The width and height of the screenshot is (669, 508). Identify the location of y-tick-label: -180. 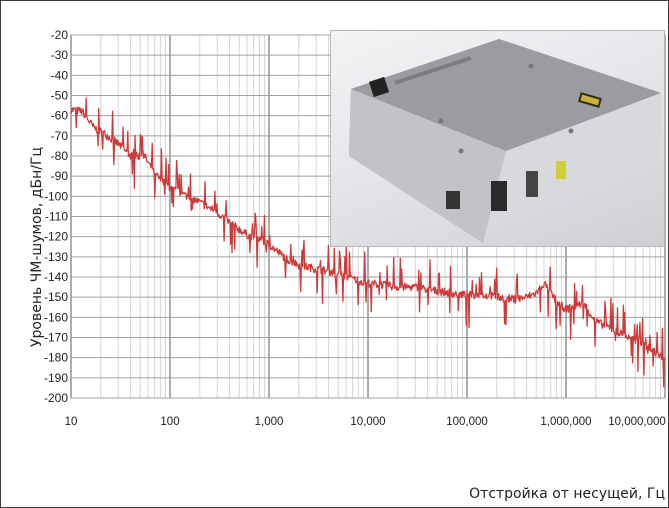
(56, 358).